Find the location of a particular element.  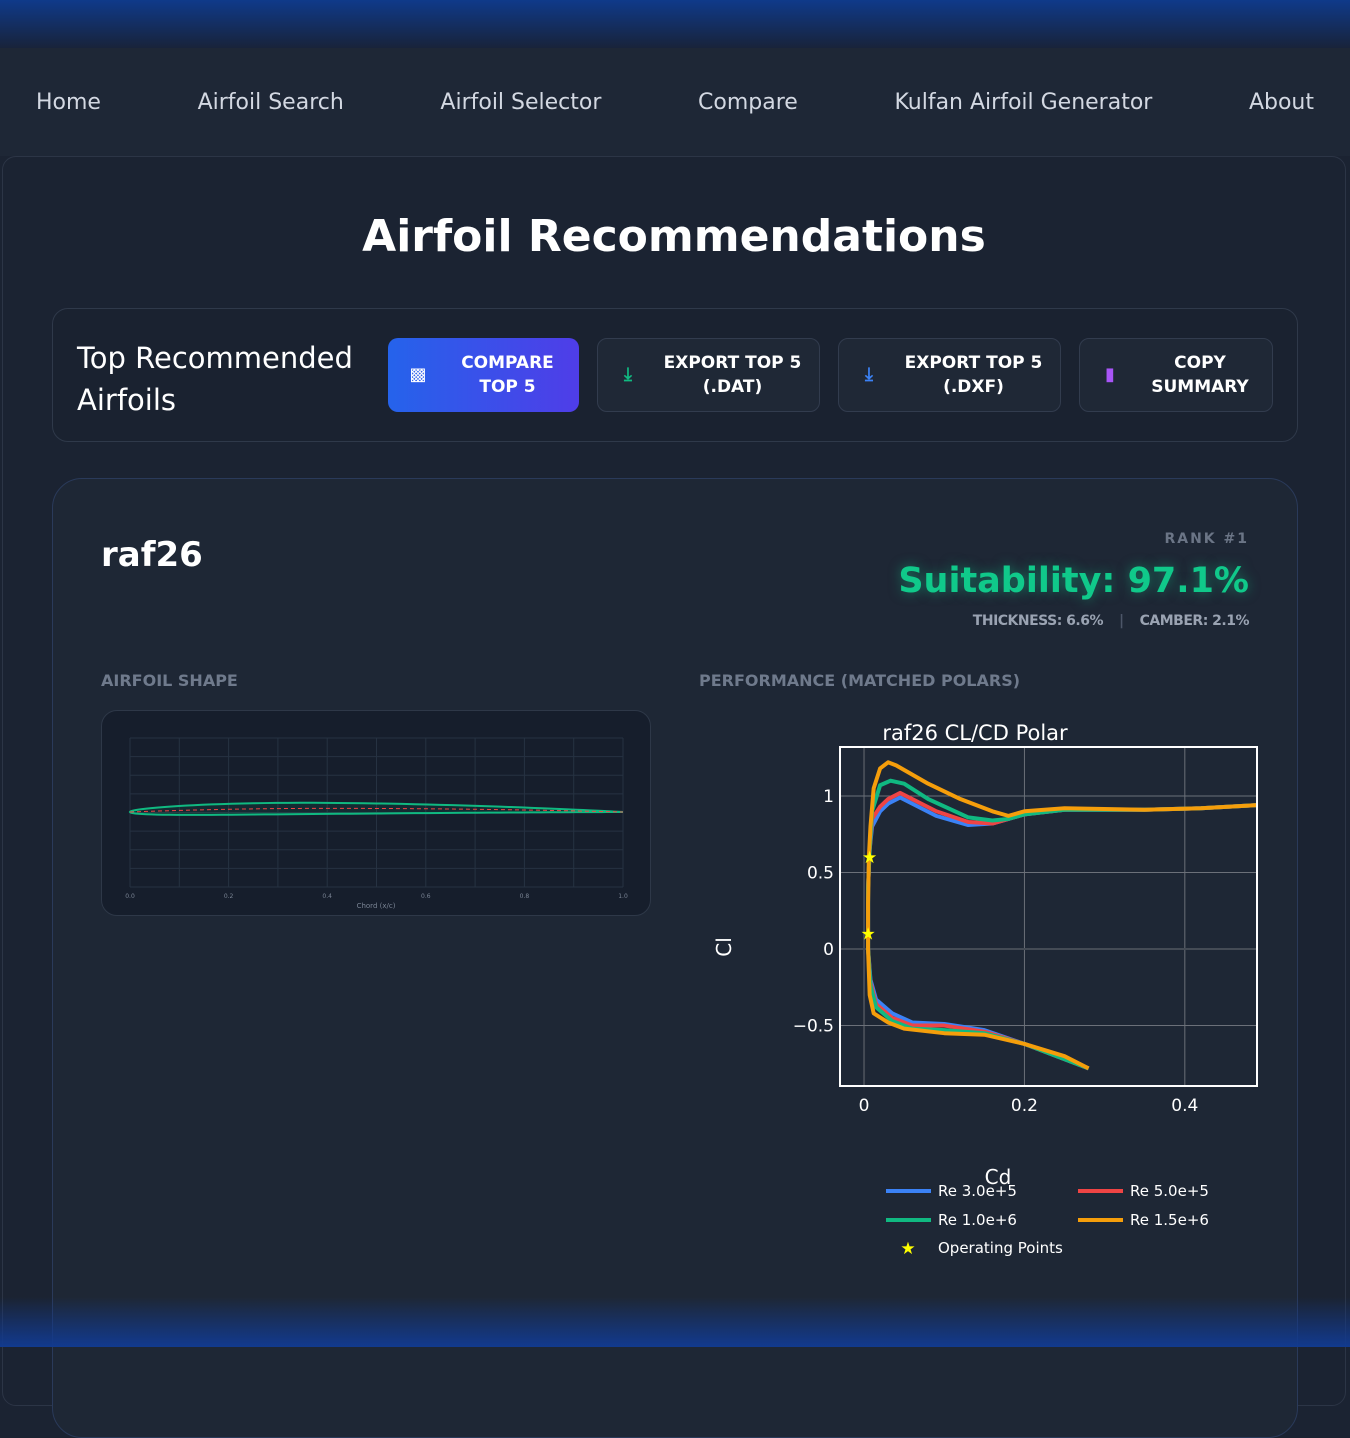

y-tick-label: 0.5 is located at coordinates (820, 873).